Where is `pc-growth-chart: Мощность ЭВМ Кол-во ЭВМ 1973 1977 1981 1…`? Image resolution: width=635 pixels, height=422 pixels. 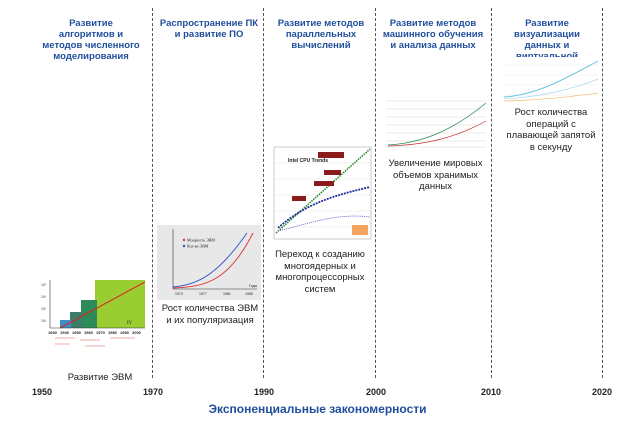 pc-growth-chart: Мощность ЭВМ Кол-во ЭВМ 1973 1977 1981 1… is located at coordinates (209, 262).